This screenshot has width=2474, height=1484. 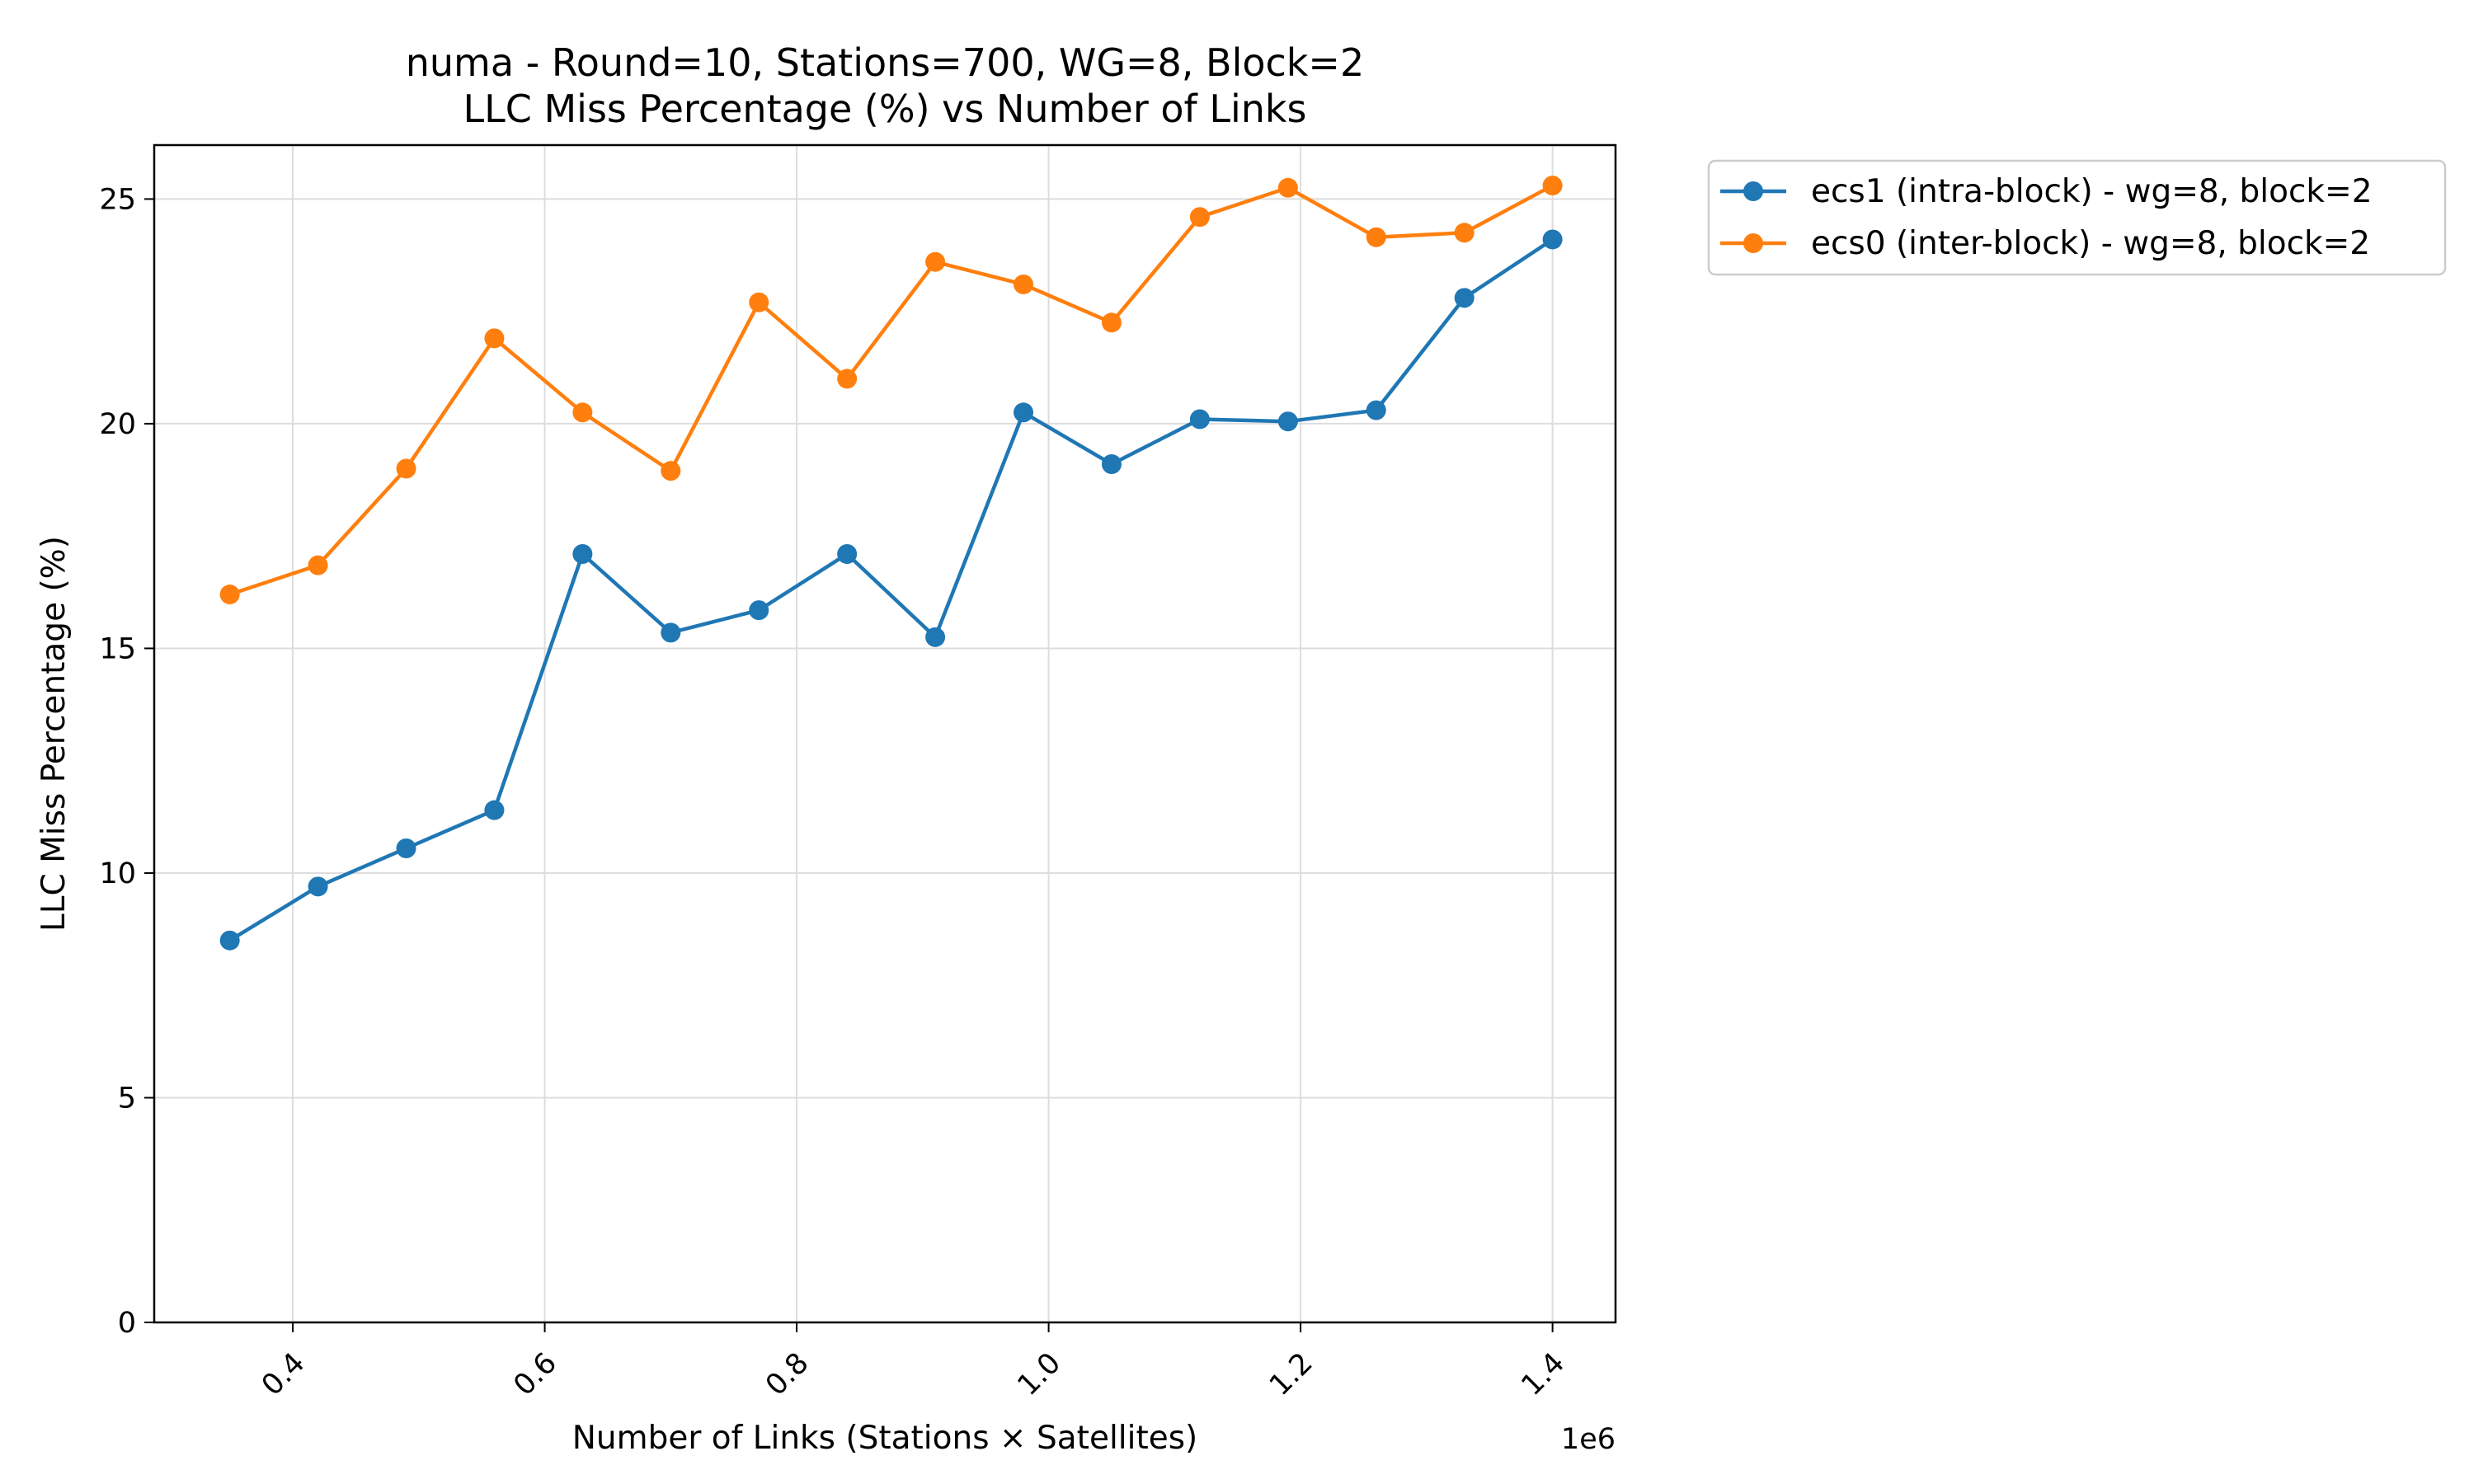 I want to click on legend-item-1: ecs1 (intra-block) - wg=8, block=2, so click(x=2046, y=191).